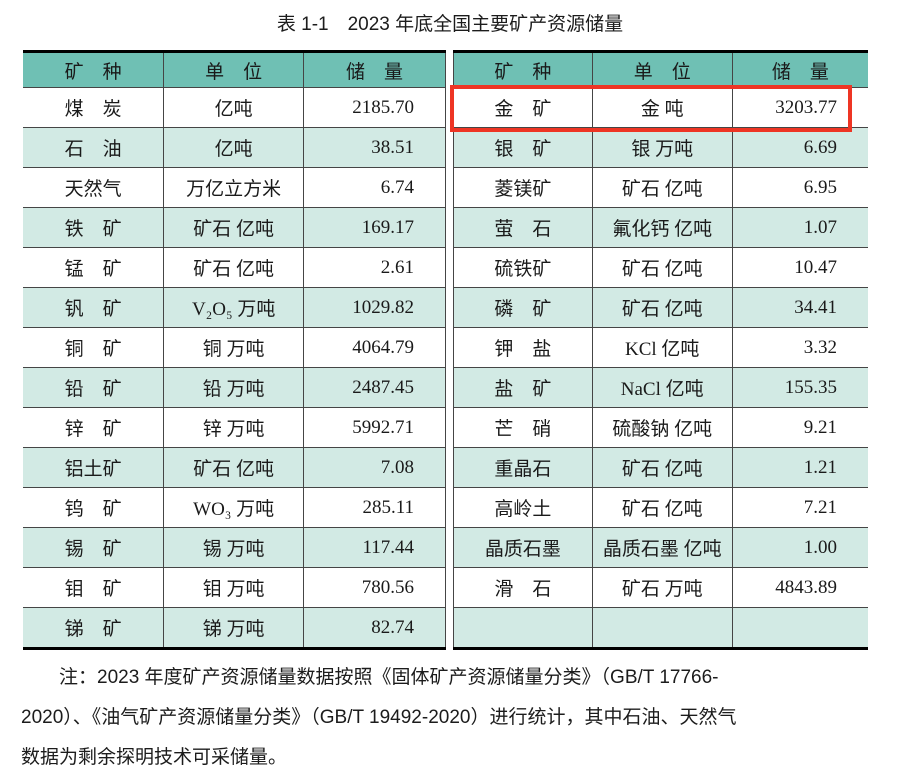 This screenshot has height=769, width=900. Describe the element at coordinates (94, 547) in the screenshot. I see `cell-mineral: 锡 矿` at that location.